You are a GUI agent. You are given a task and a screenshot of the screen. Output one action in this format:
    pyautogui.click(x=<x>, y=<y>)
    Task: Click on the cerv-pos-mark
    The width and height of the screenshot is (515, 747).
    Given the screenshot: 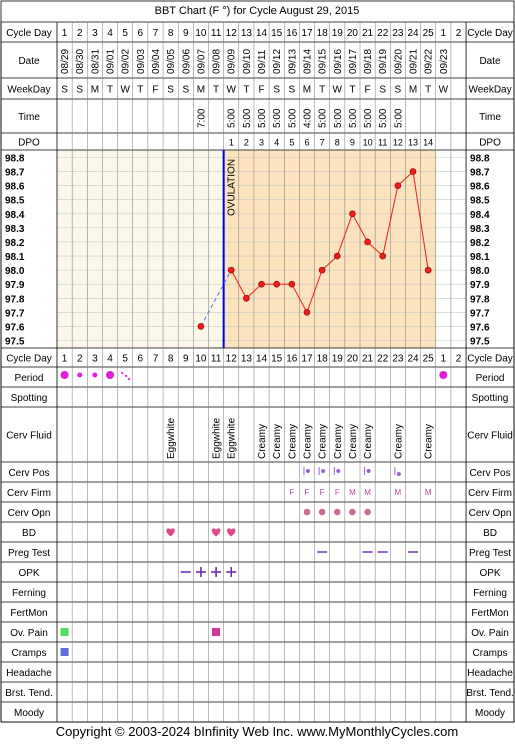 What is the action you would take?
    pyautogui.click(x=307, y=471)
    